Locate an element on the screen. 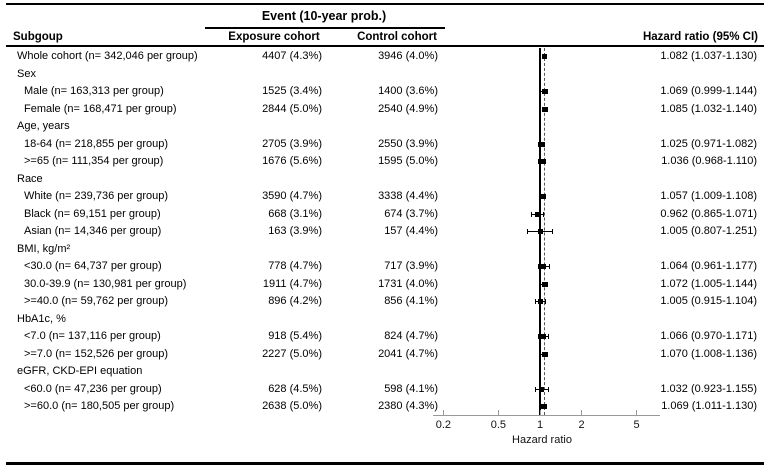  hazard-ratio-value: 0.962 (0.865-1.071) is located at coordinates (708, 213).